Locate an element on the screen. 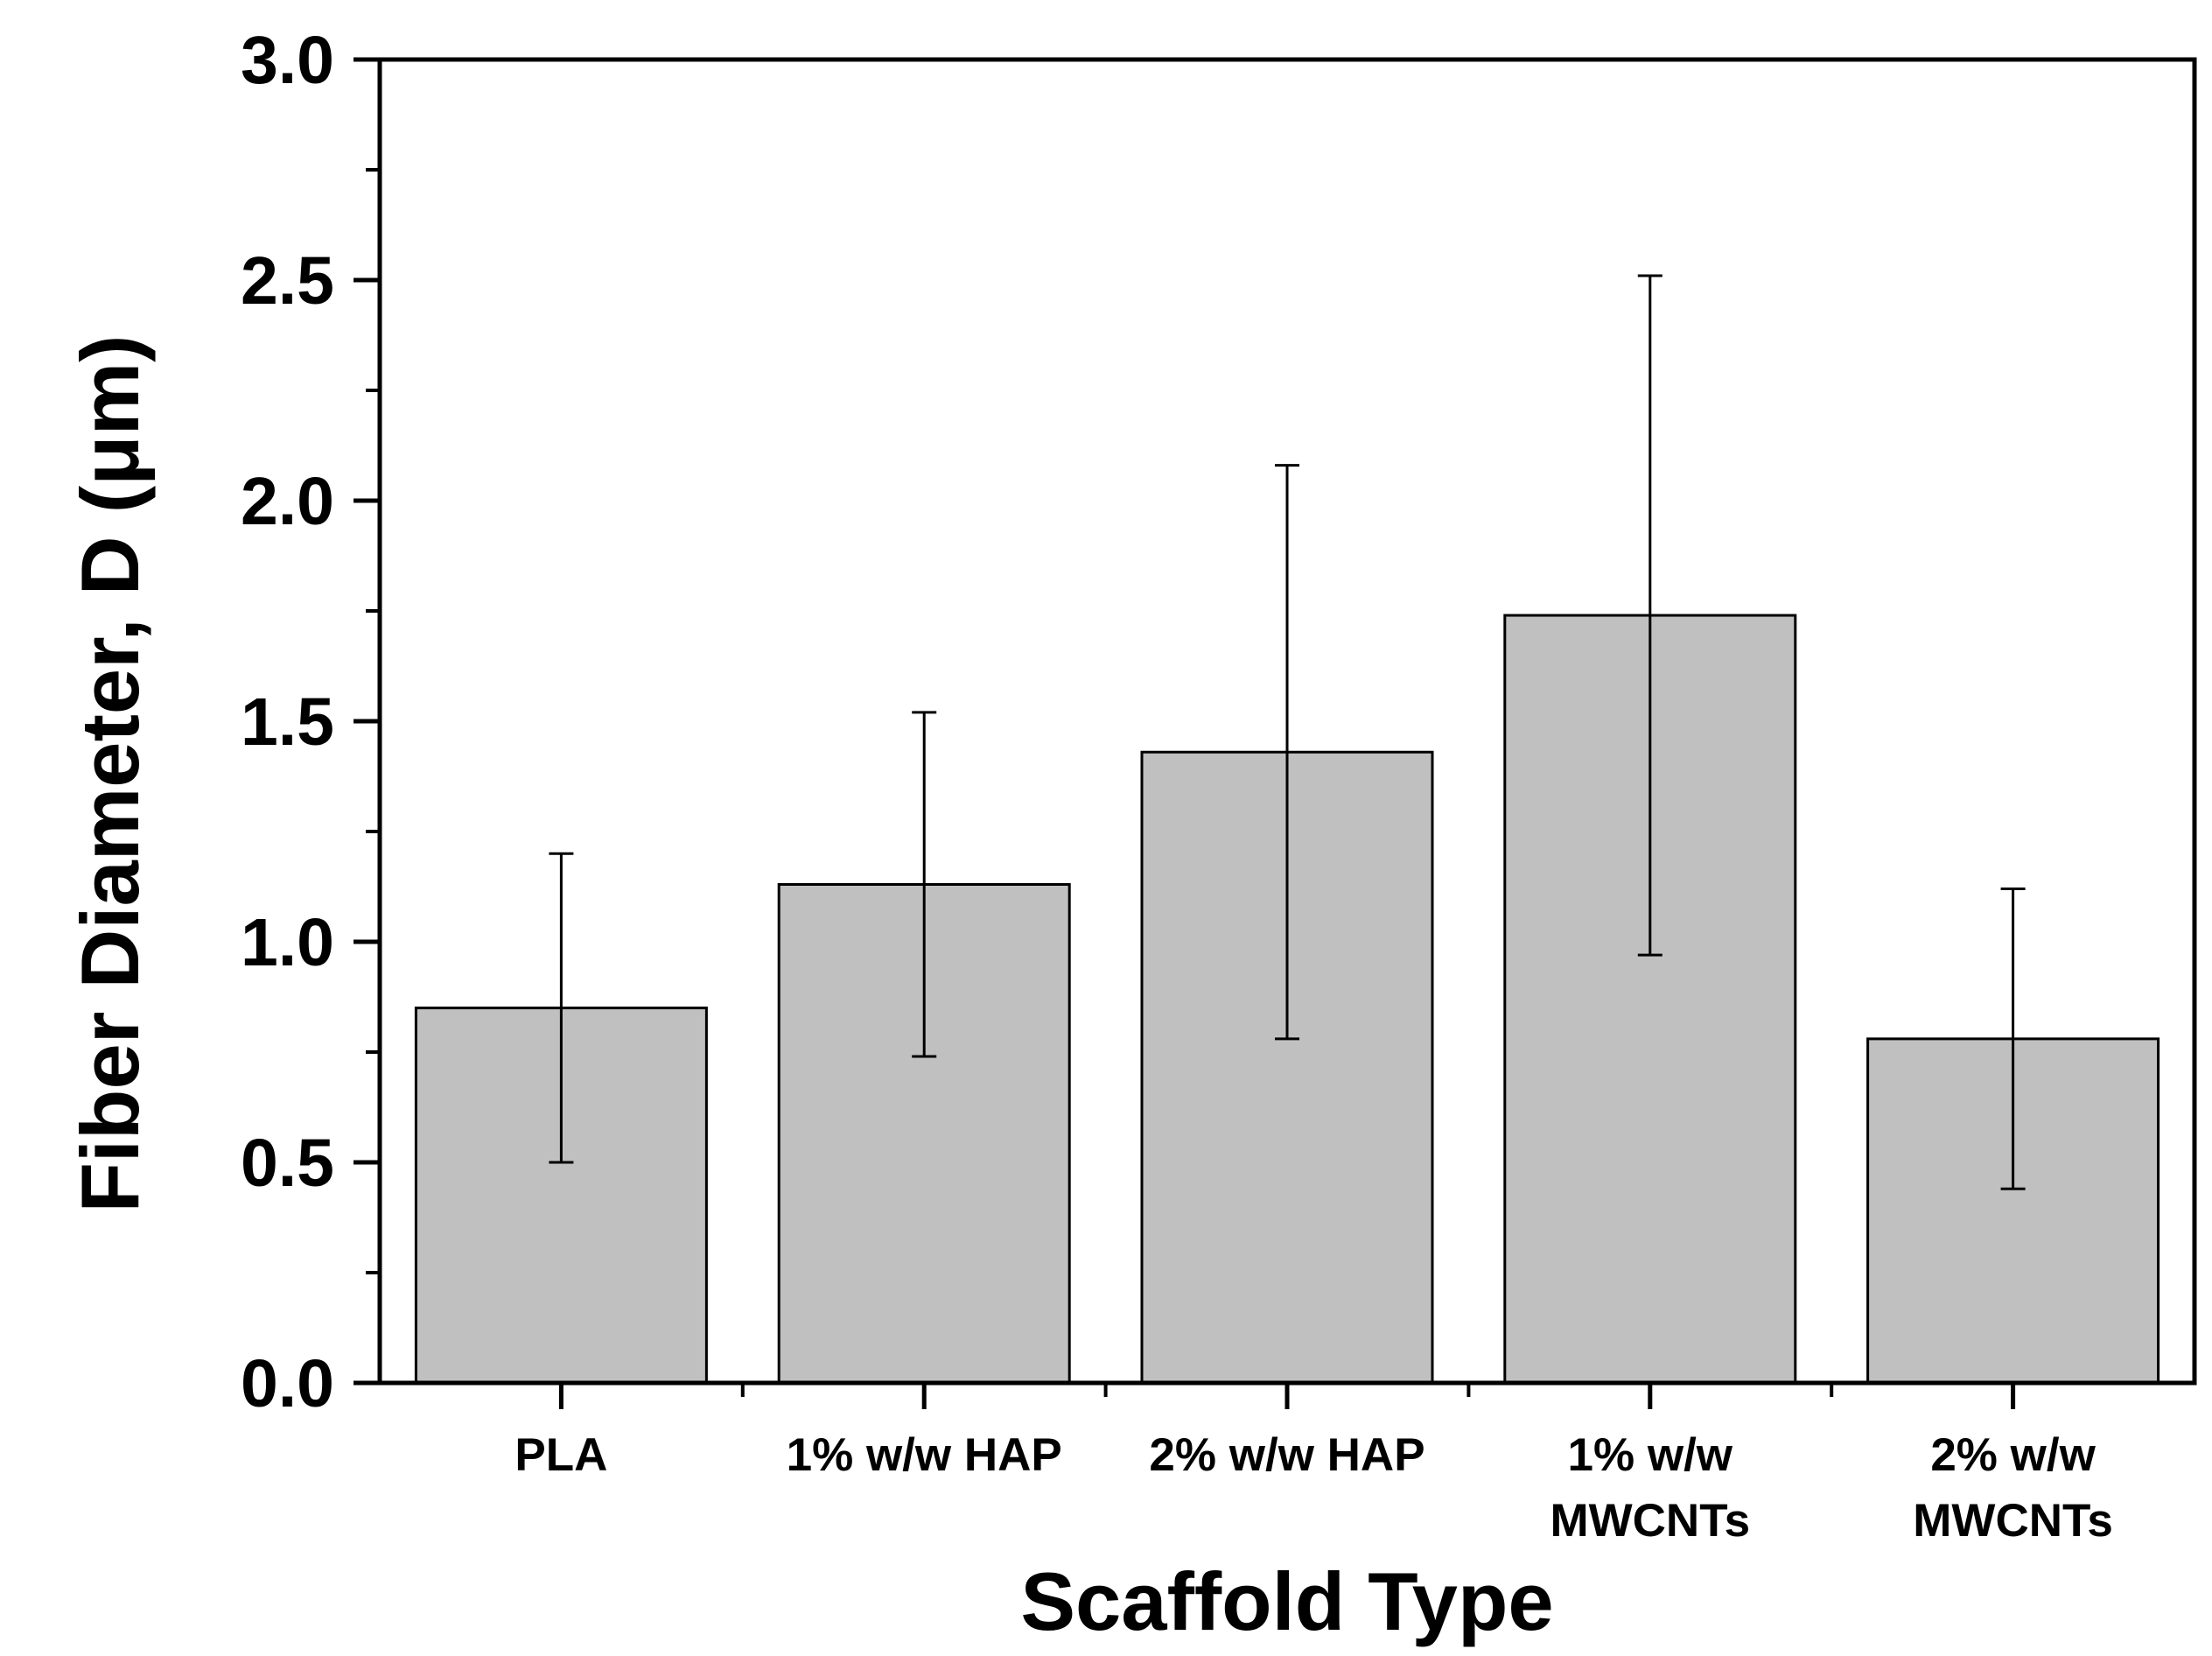 Image resolution: width=2212 pixels, height=1656 pixels. y-tick-label: 1.0 is located at coordinates (287, 943).